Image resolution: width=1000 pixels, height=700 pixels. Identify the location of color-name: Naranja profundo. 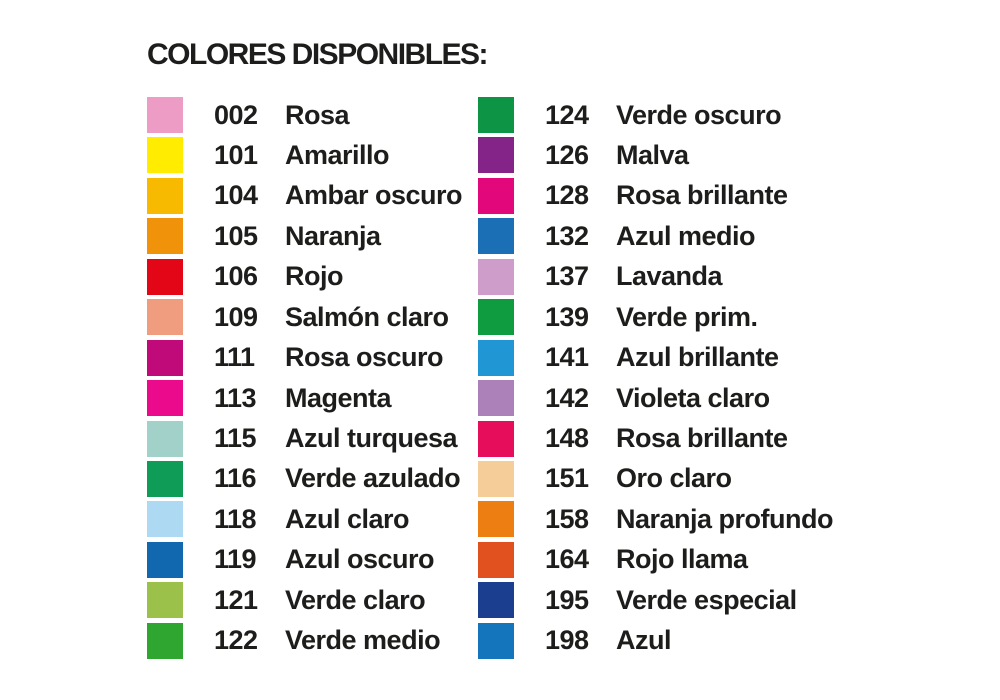
(725, 518).